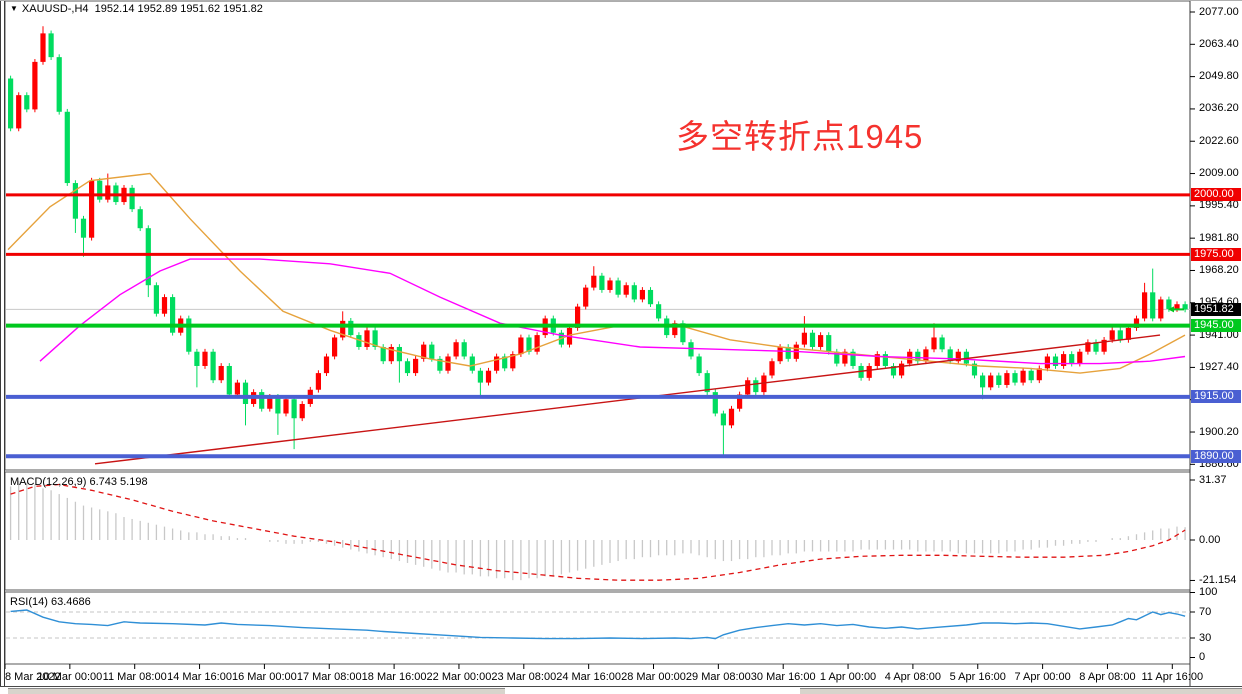 This screenshot has height=694, width=1242. I want to click on background-window-right, so click(1021, 691).